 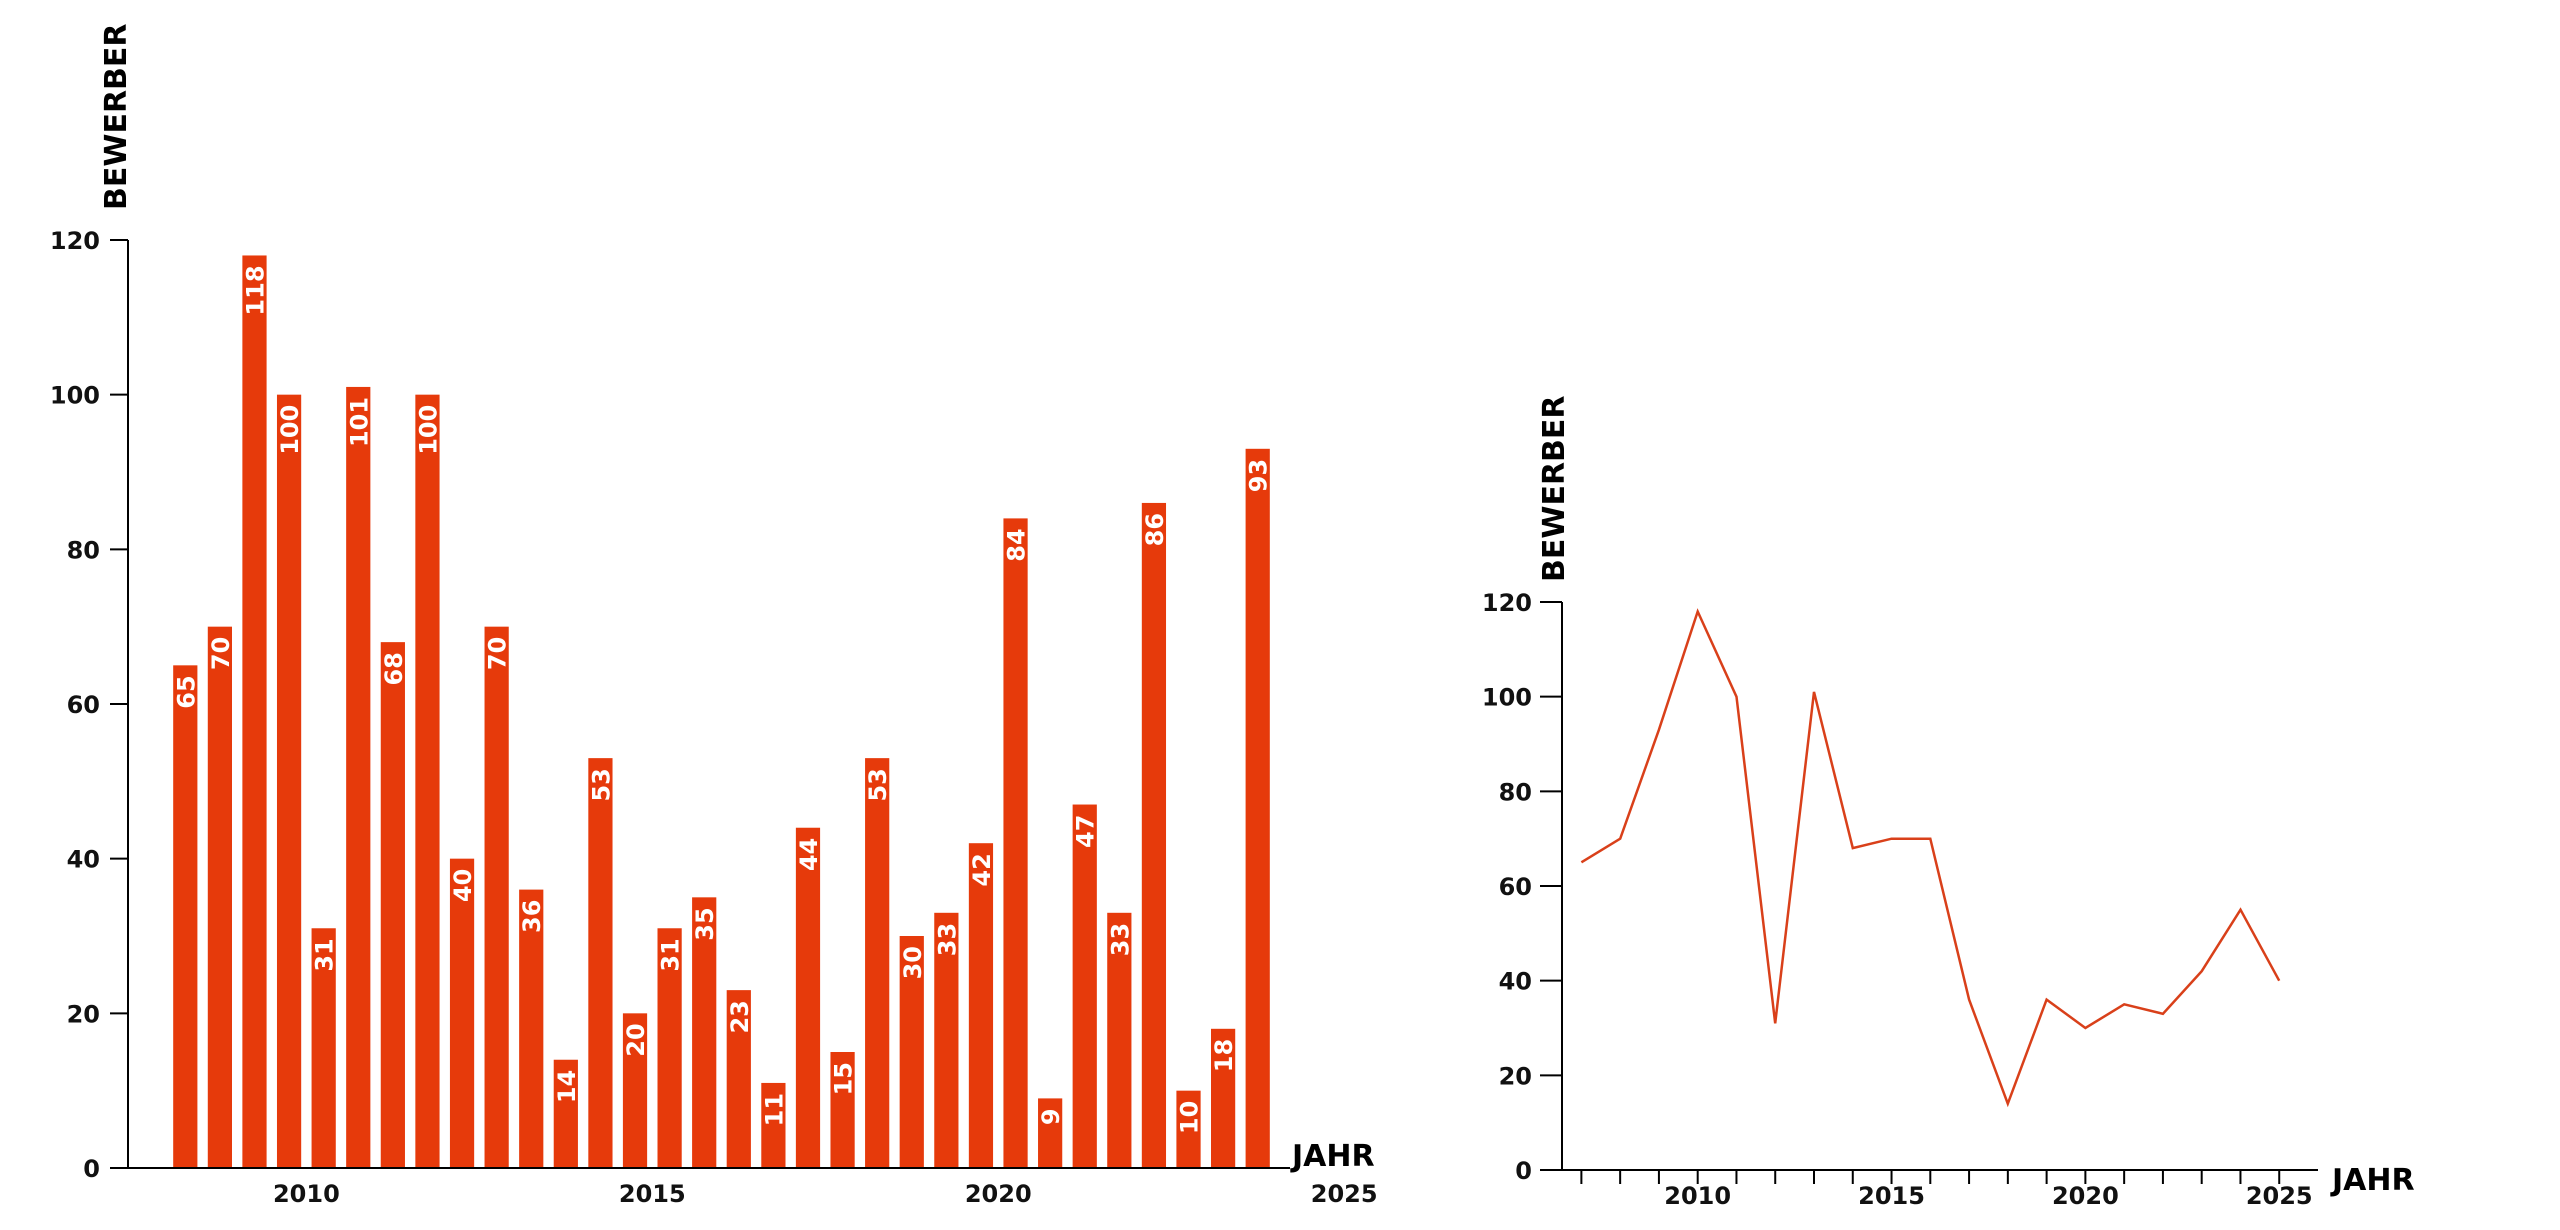 I want to click on bar-value-label: 36, so click(x=532, y=916).